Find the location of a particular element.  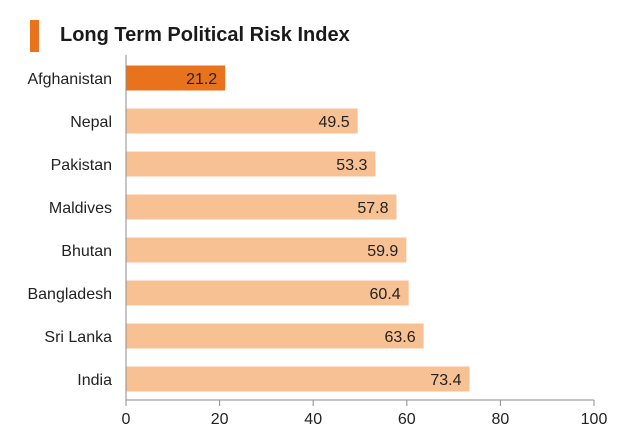

value-label: 63.6 is located at coordinates (400, 337).